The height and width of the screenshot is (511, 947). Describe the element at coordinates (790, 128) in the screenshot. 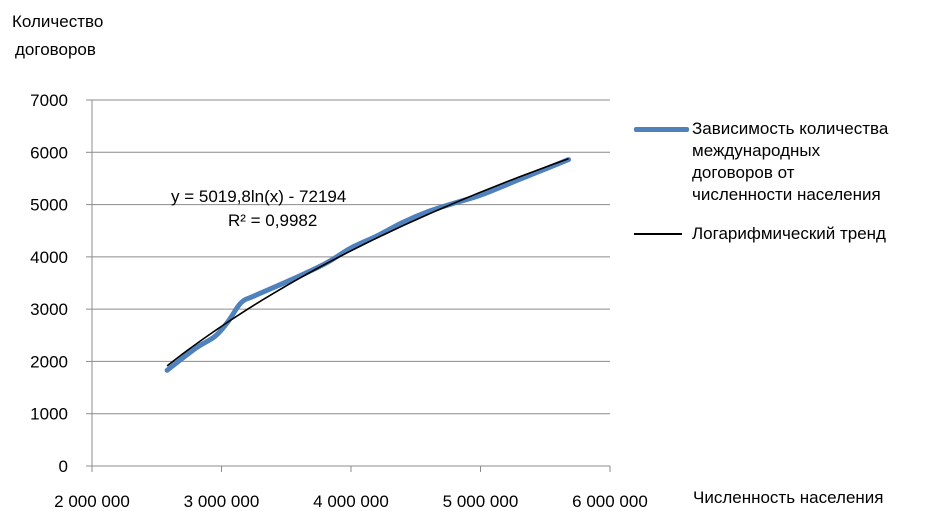

I see `legend-label-line-1: Зависимость количества` at that location.